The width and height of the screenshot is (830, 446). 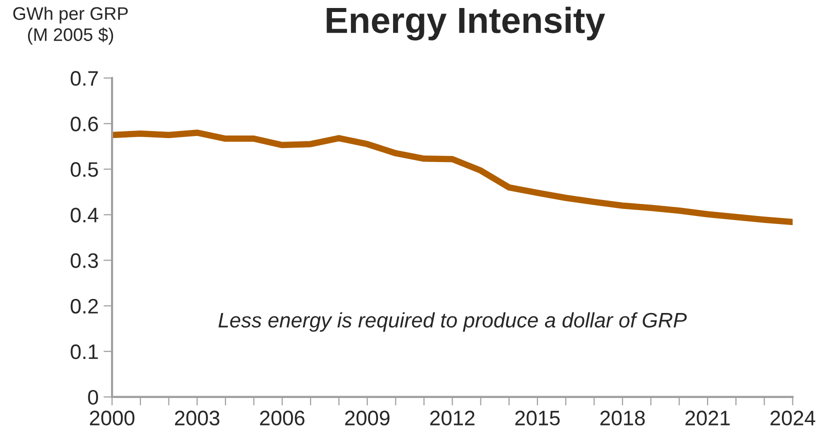 What do you see at coordinates (537, 418) in the screenshot?
I see `x-tick-label: 2015` at bounding box center [537, 418].